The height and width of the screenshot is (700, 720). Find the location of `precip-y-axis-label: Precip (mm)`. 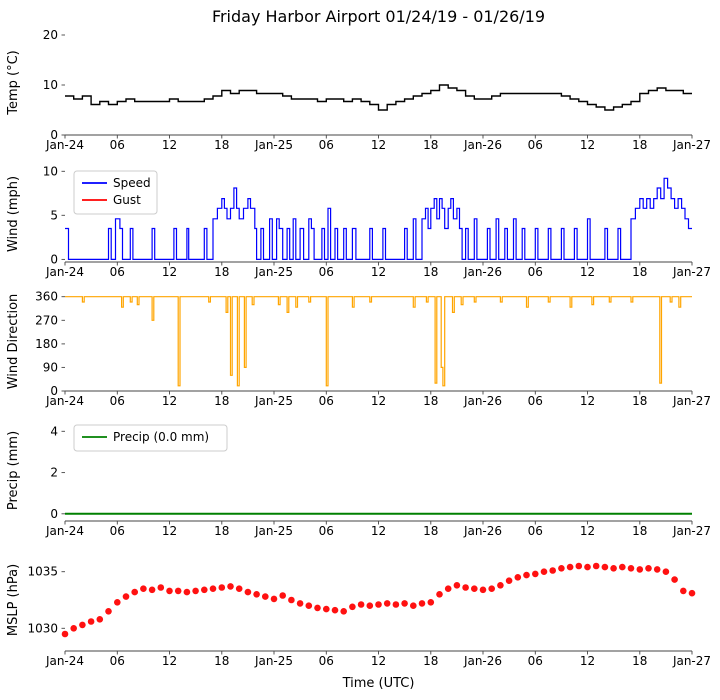

precip-y-axis-label: Precip (mm) is located at coordinates (13, 470).